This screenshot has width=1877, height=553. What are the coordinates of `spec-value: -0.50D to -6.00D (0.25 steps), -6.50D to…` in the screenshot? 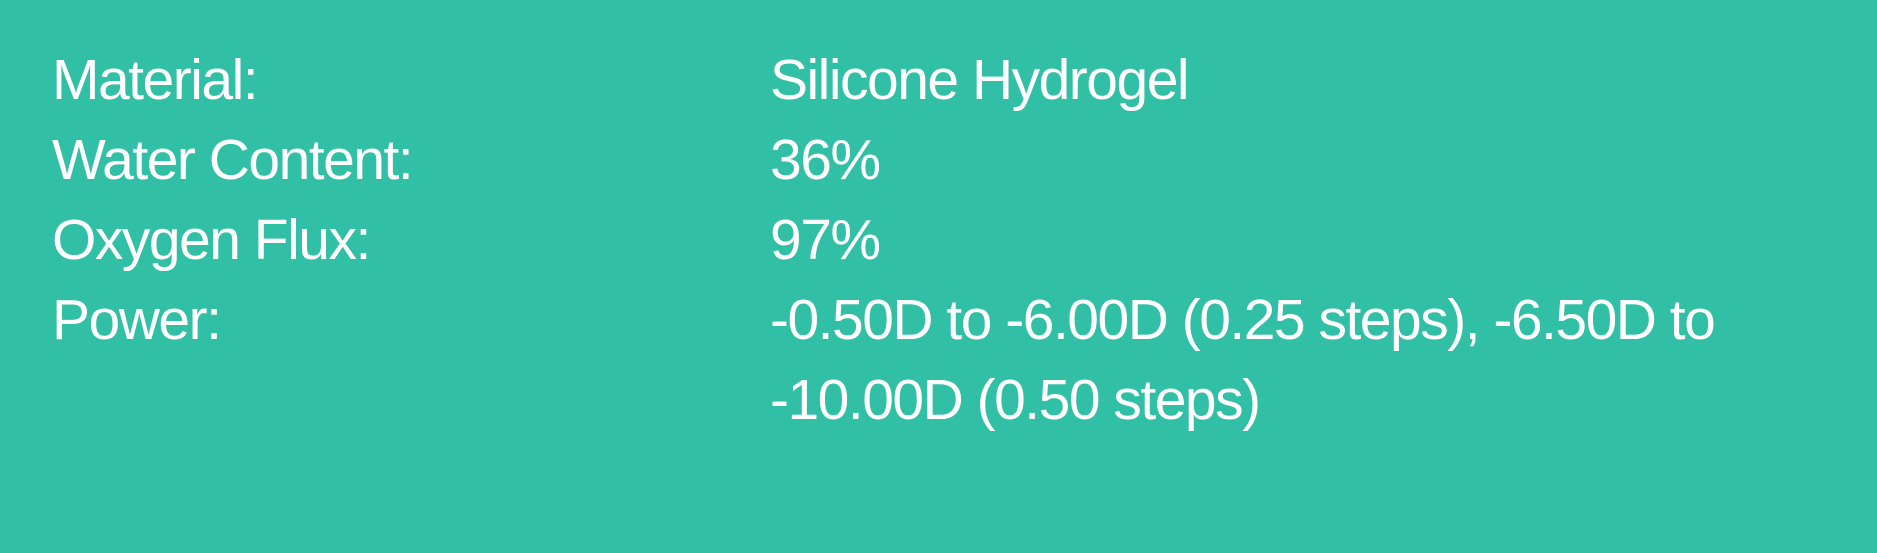 It's located at (1243, 360).